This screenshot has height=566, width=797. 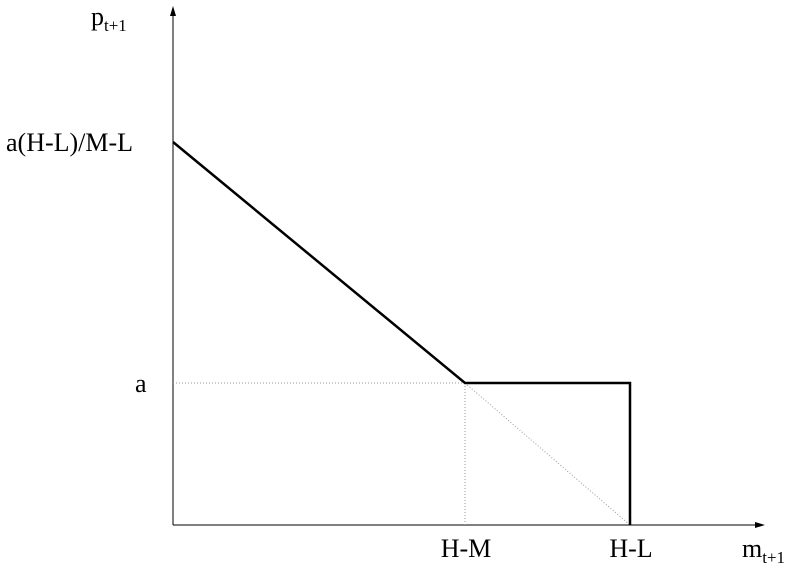 I want to click on y-axis-title: pt+1, so click(x=109, y=18).